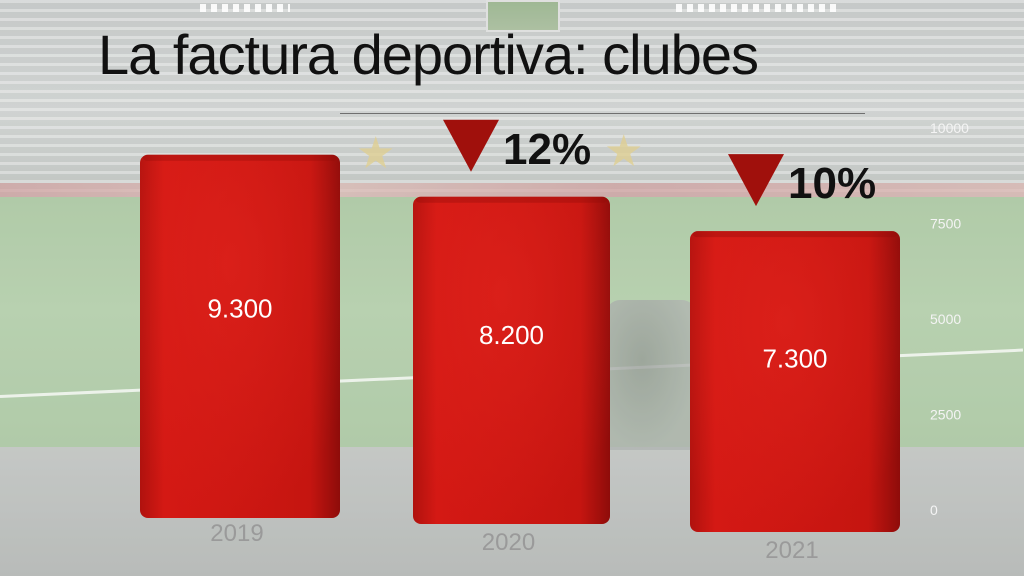  Describe the element at coordinates (508, 542) in the screenshot. I see `category-label: 2020` at that location.